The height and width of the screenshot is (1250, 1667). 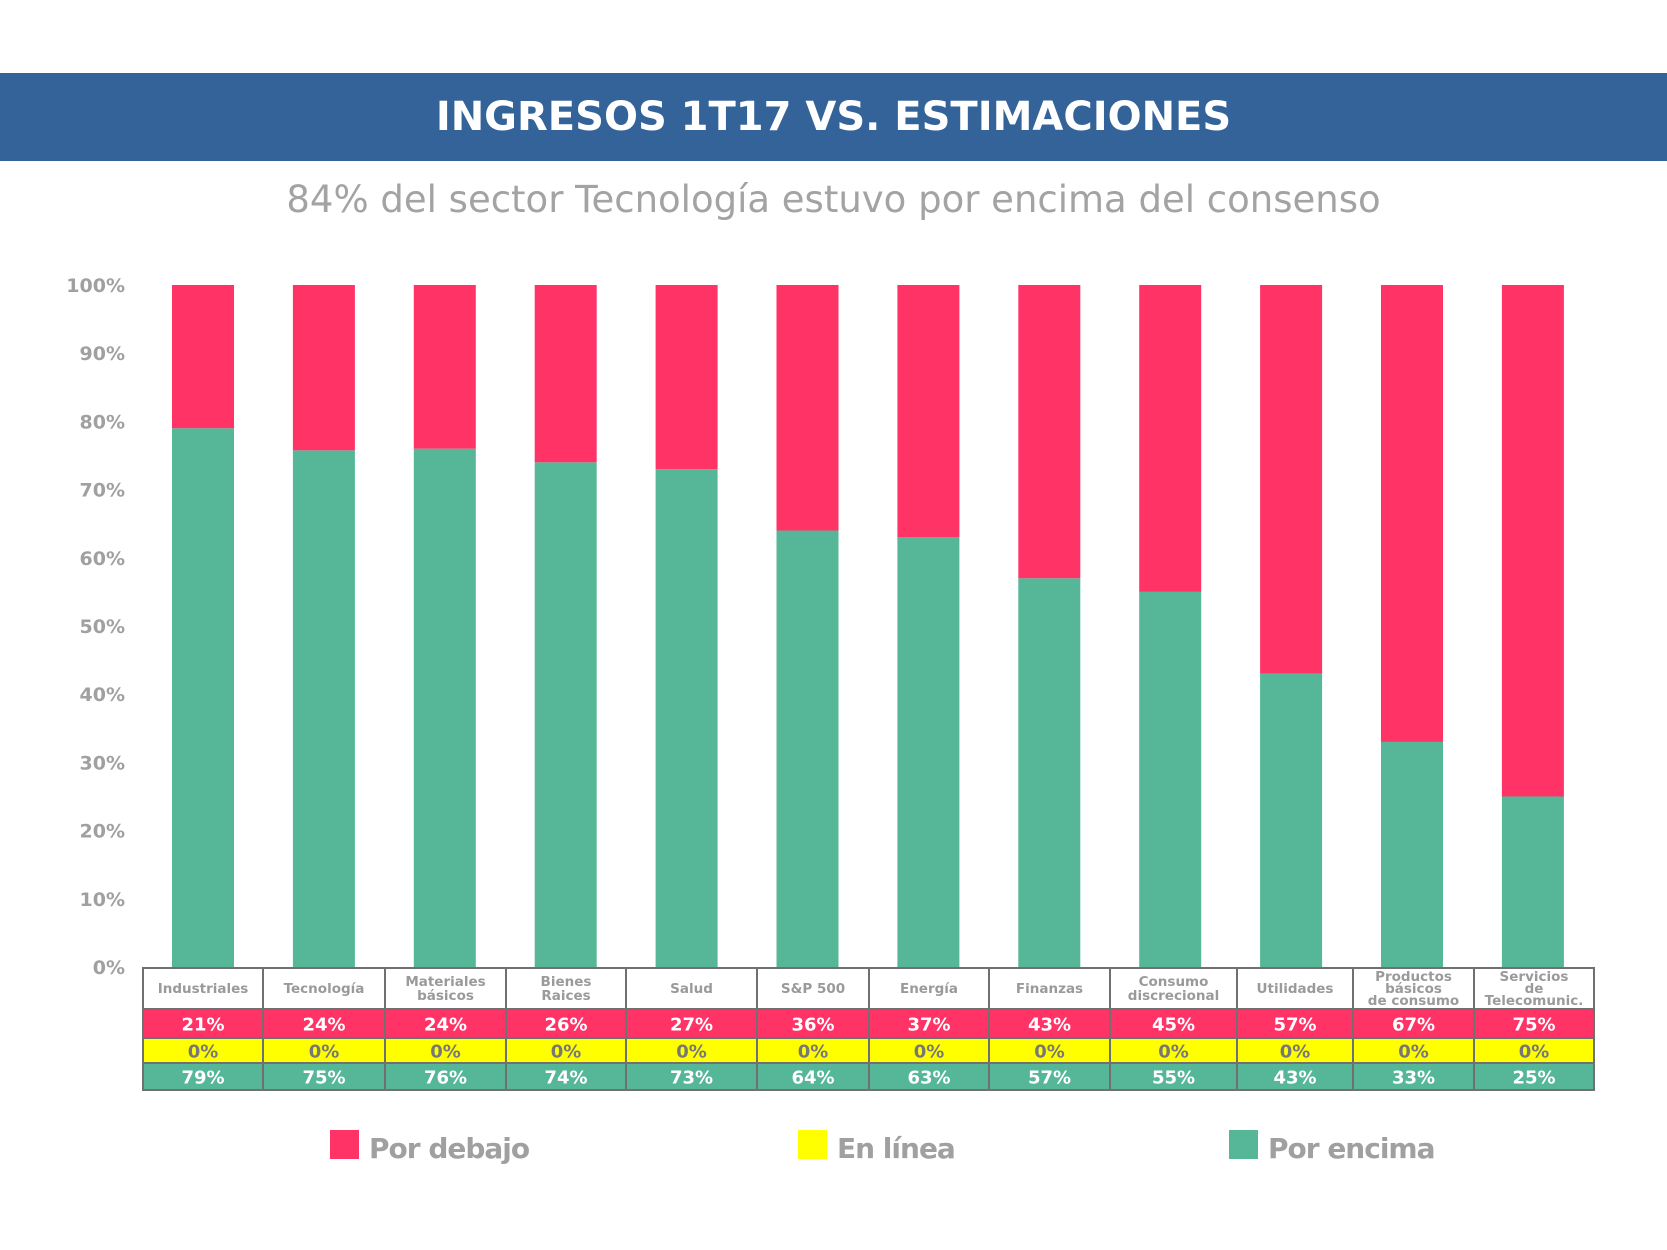 What do you see at coordinates (102, 763) in the screenshot?
I see `y-tick-label: 30%` at bounding box center [102, 763].